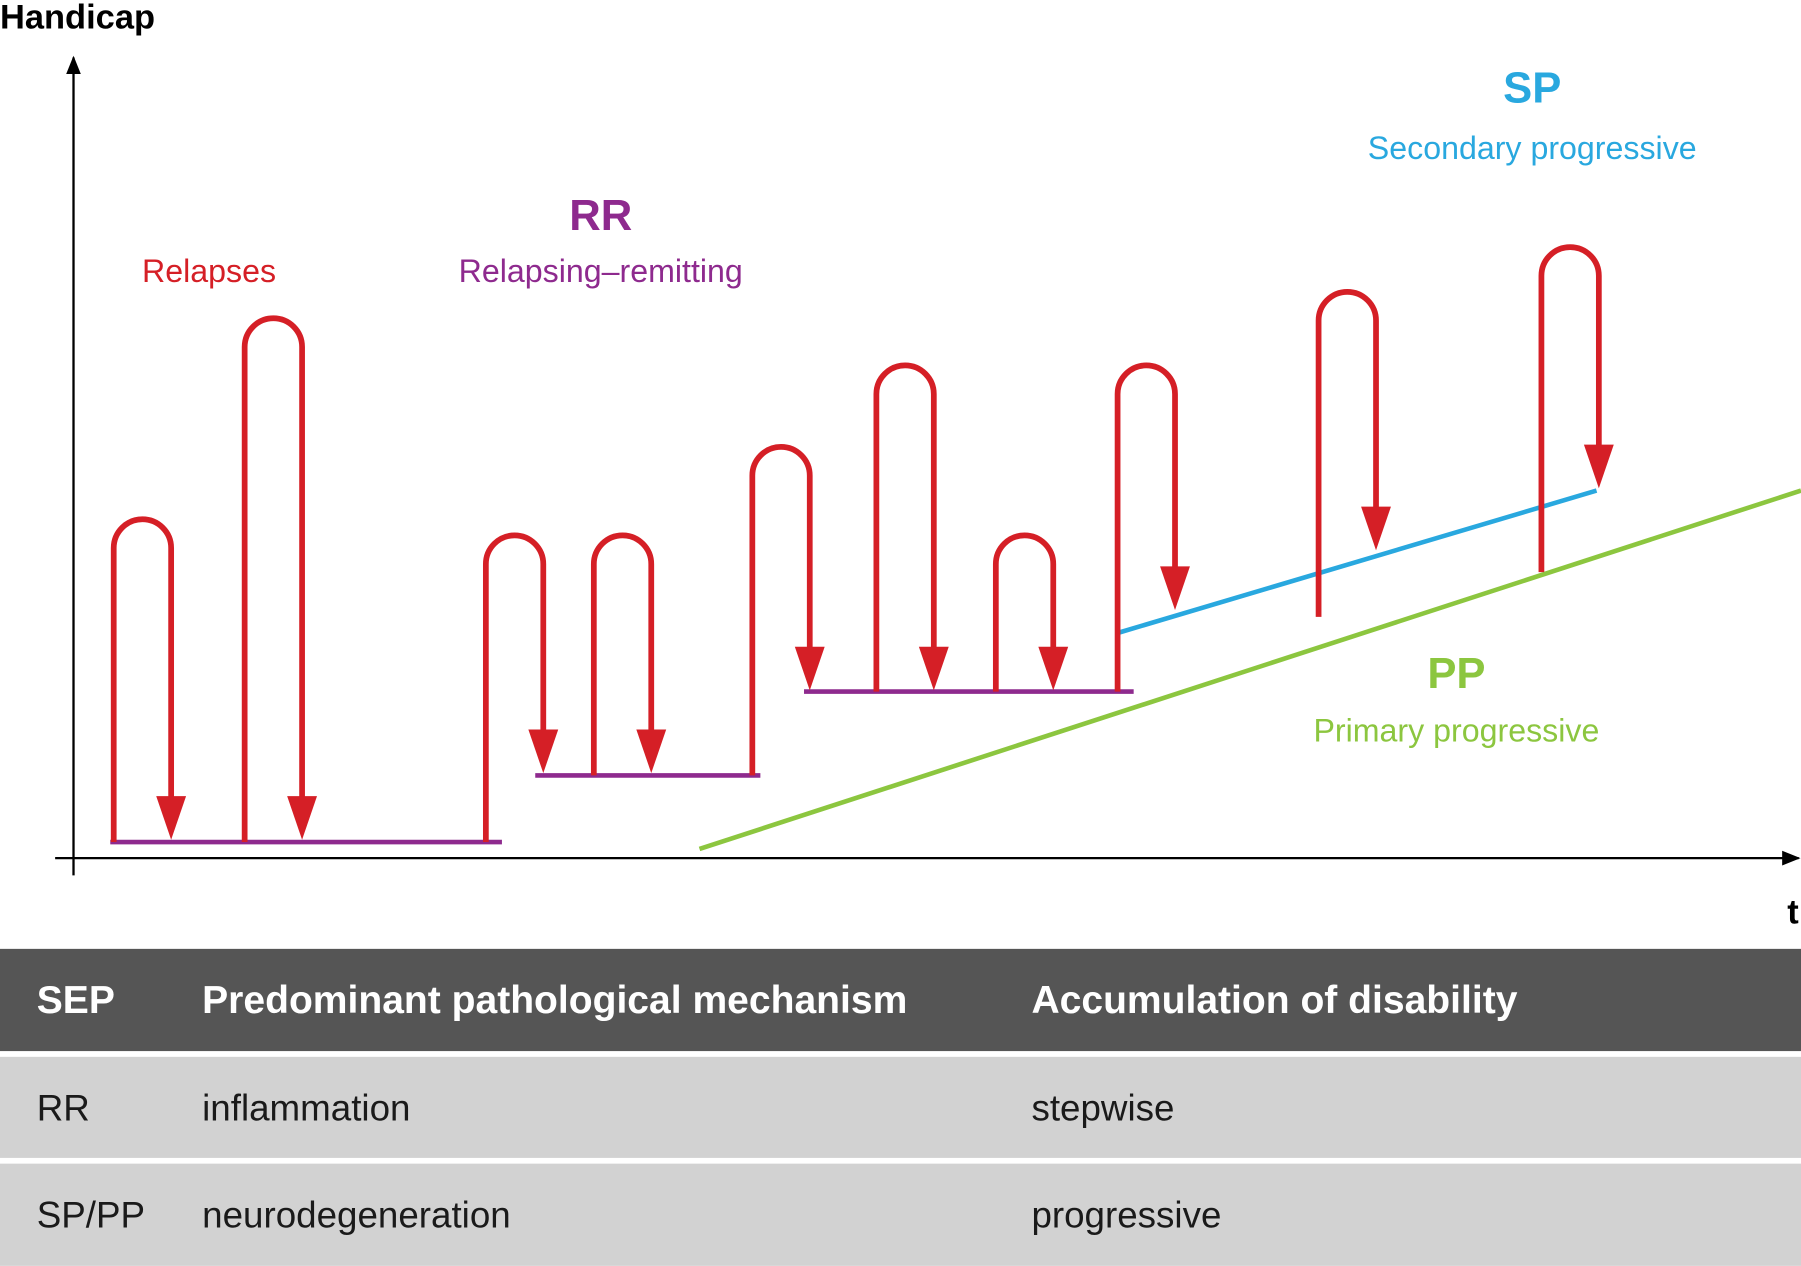 Image resolution: width=1801 pixels, height=1266 pixels. Describe the element at coordinates (76, 1000) in the screenshot. I see `table-header-cell: SEP` at that location.